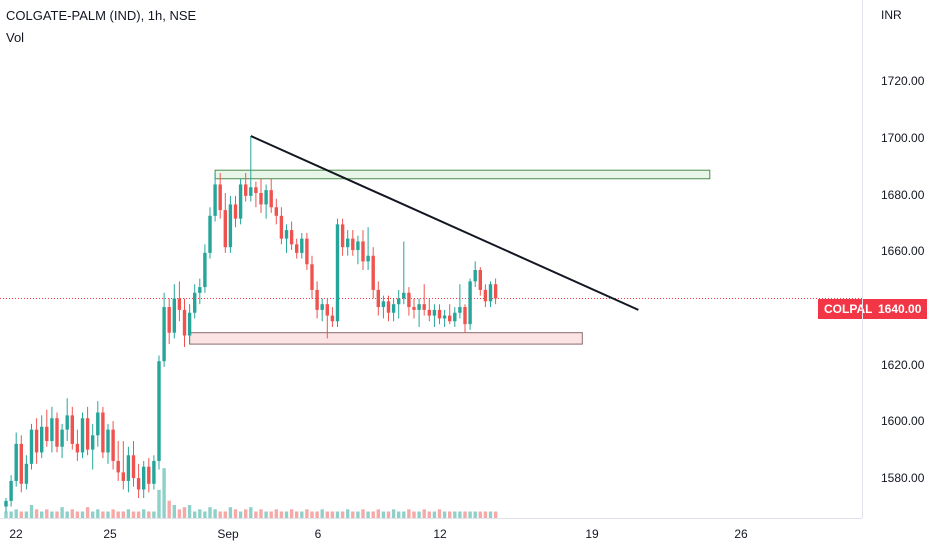  What do you see at coordinates (592, 534) in the screenshot?
I see `time-tick-label: 19` at bounding box center [592, 534].